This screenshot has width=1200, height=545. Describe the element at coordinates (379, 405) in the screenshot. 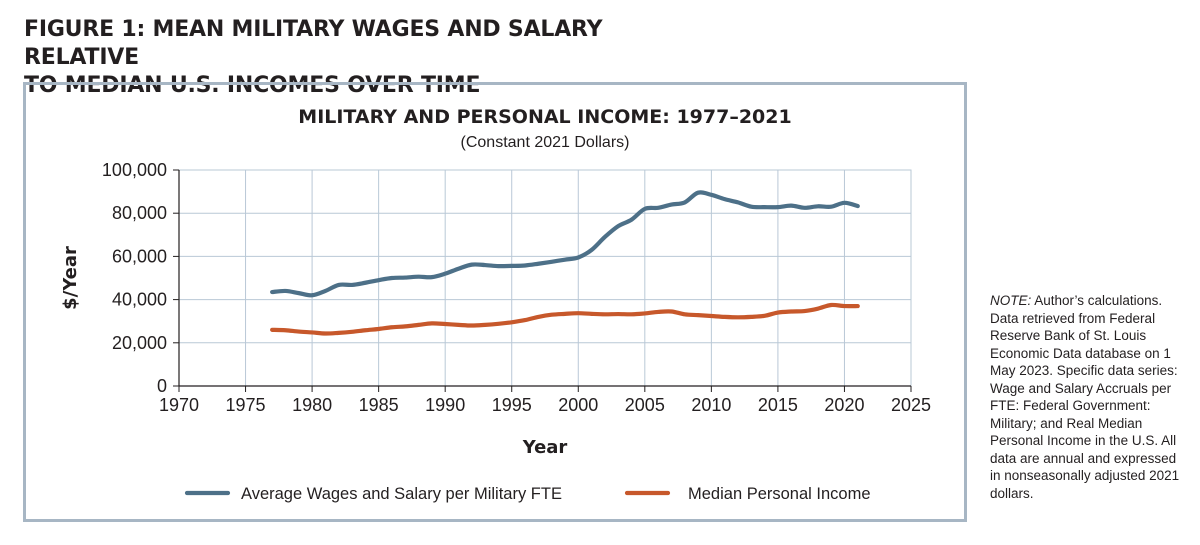

I see `x-tick-label: 1985` at that location.